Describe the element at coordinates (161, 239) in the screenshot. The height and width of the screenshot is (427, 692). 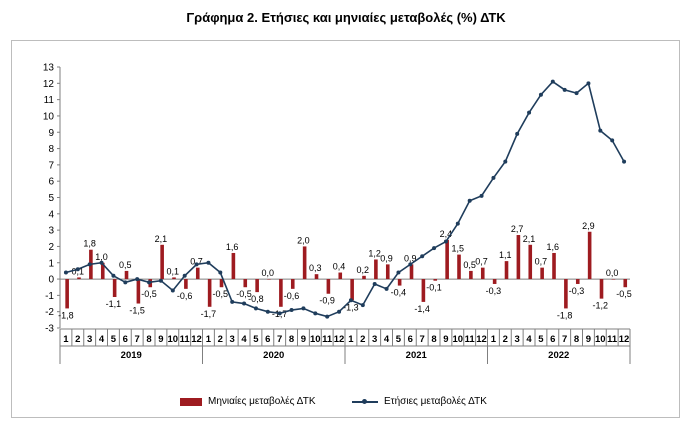
I see `bar-data-label: 2,1` at that location.